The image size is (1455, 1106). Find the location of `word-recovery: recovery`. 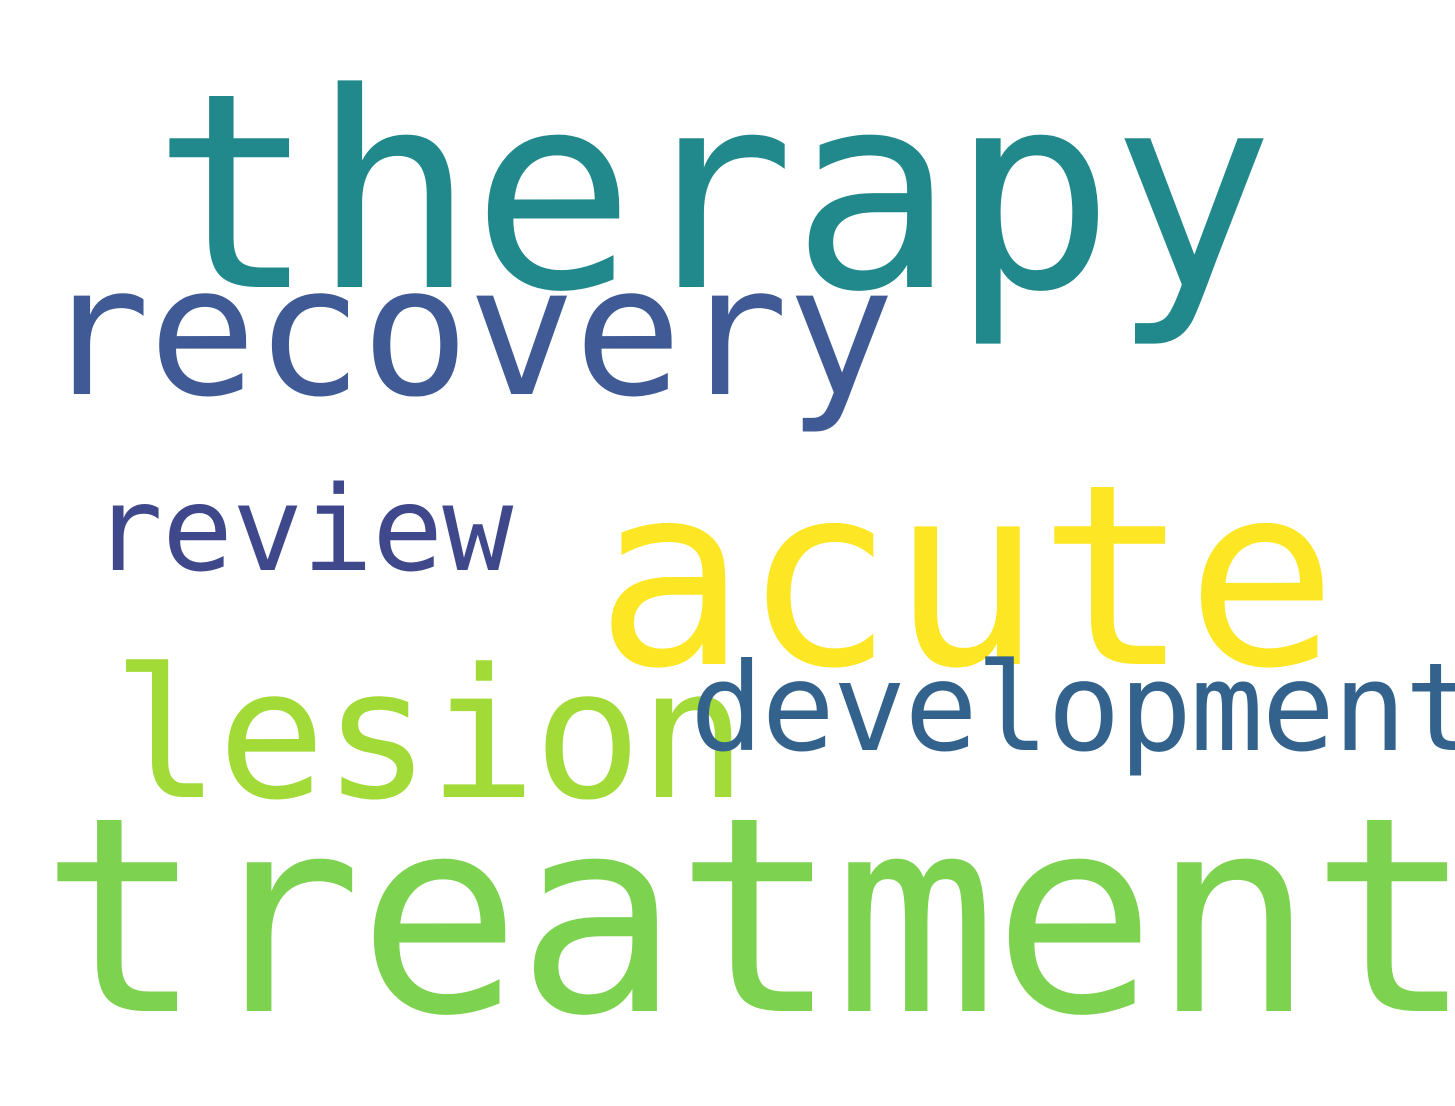

word-recovery: recovery is located at coordinates (468, 332).